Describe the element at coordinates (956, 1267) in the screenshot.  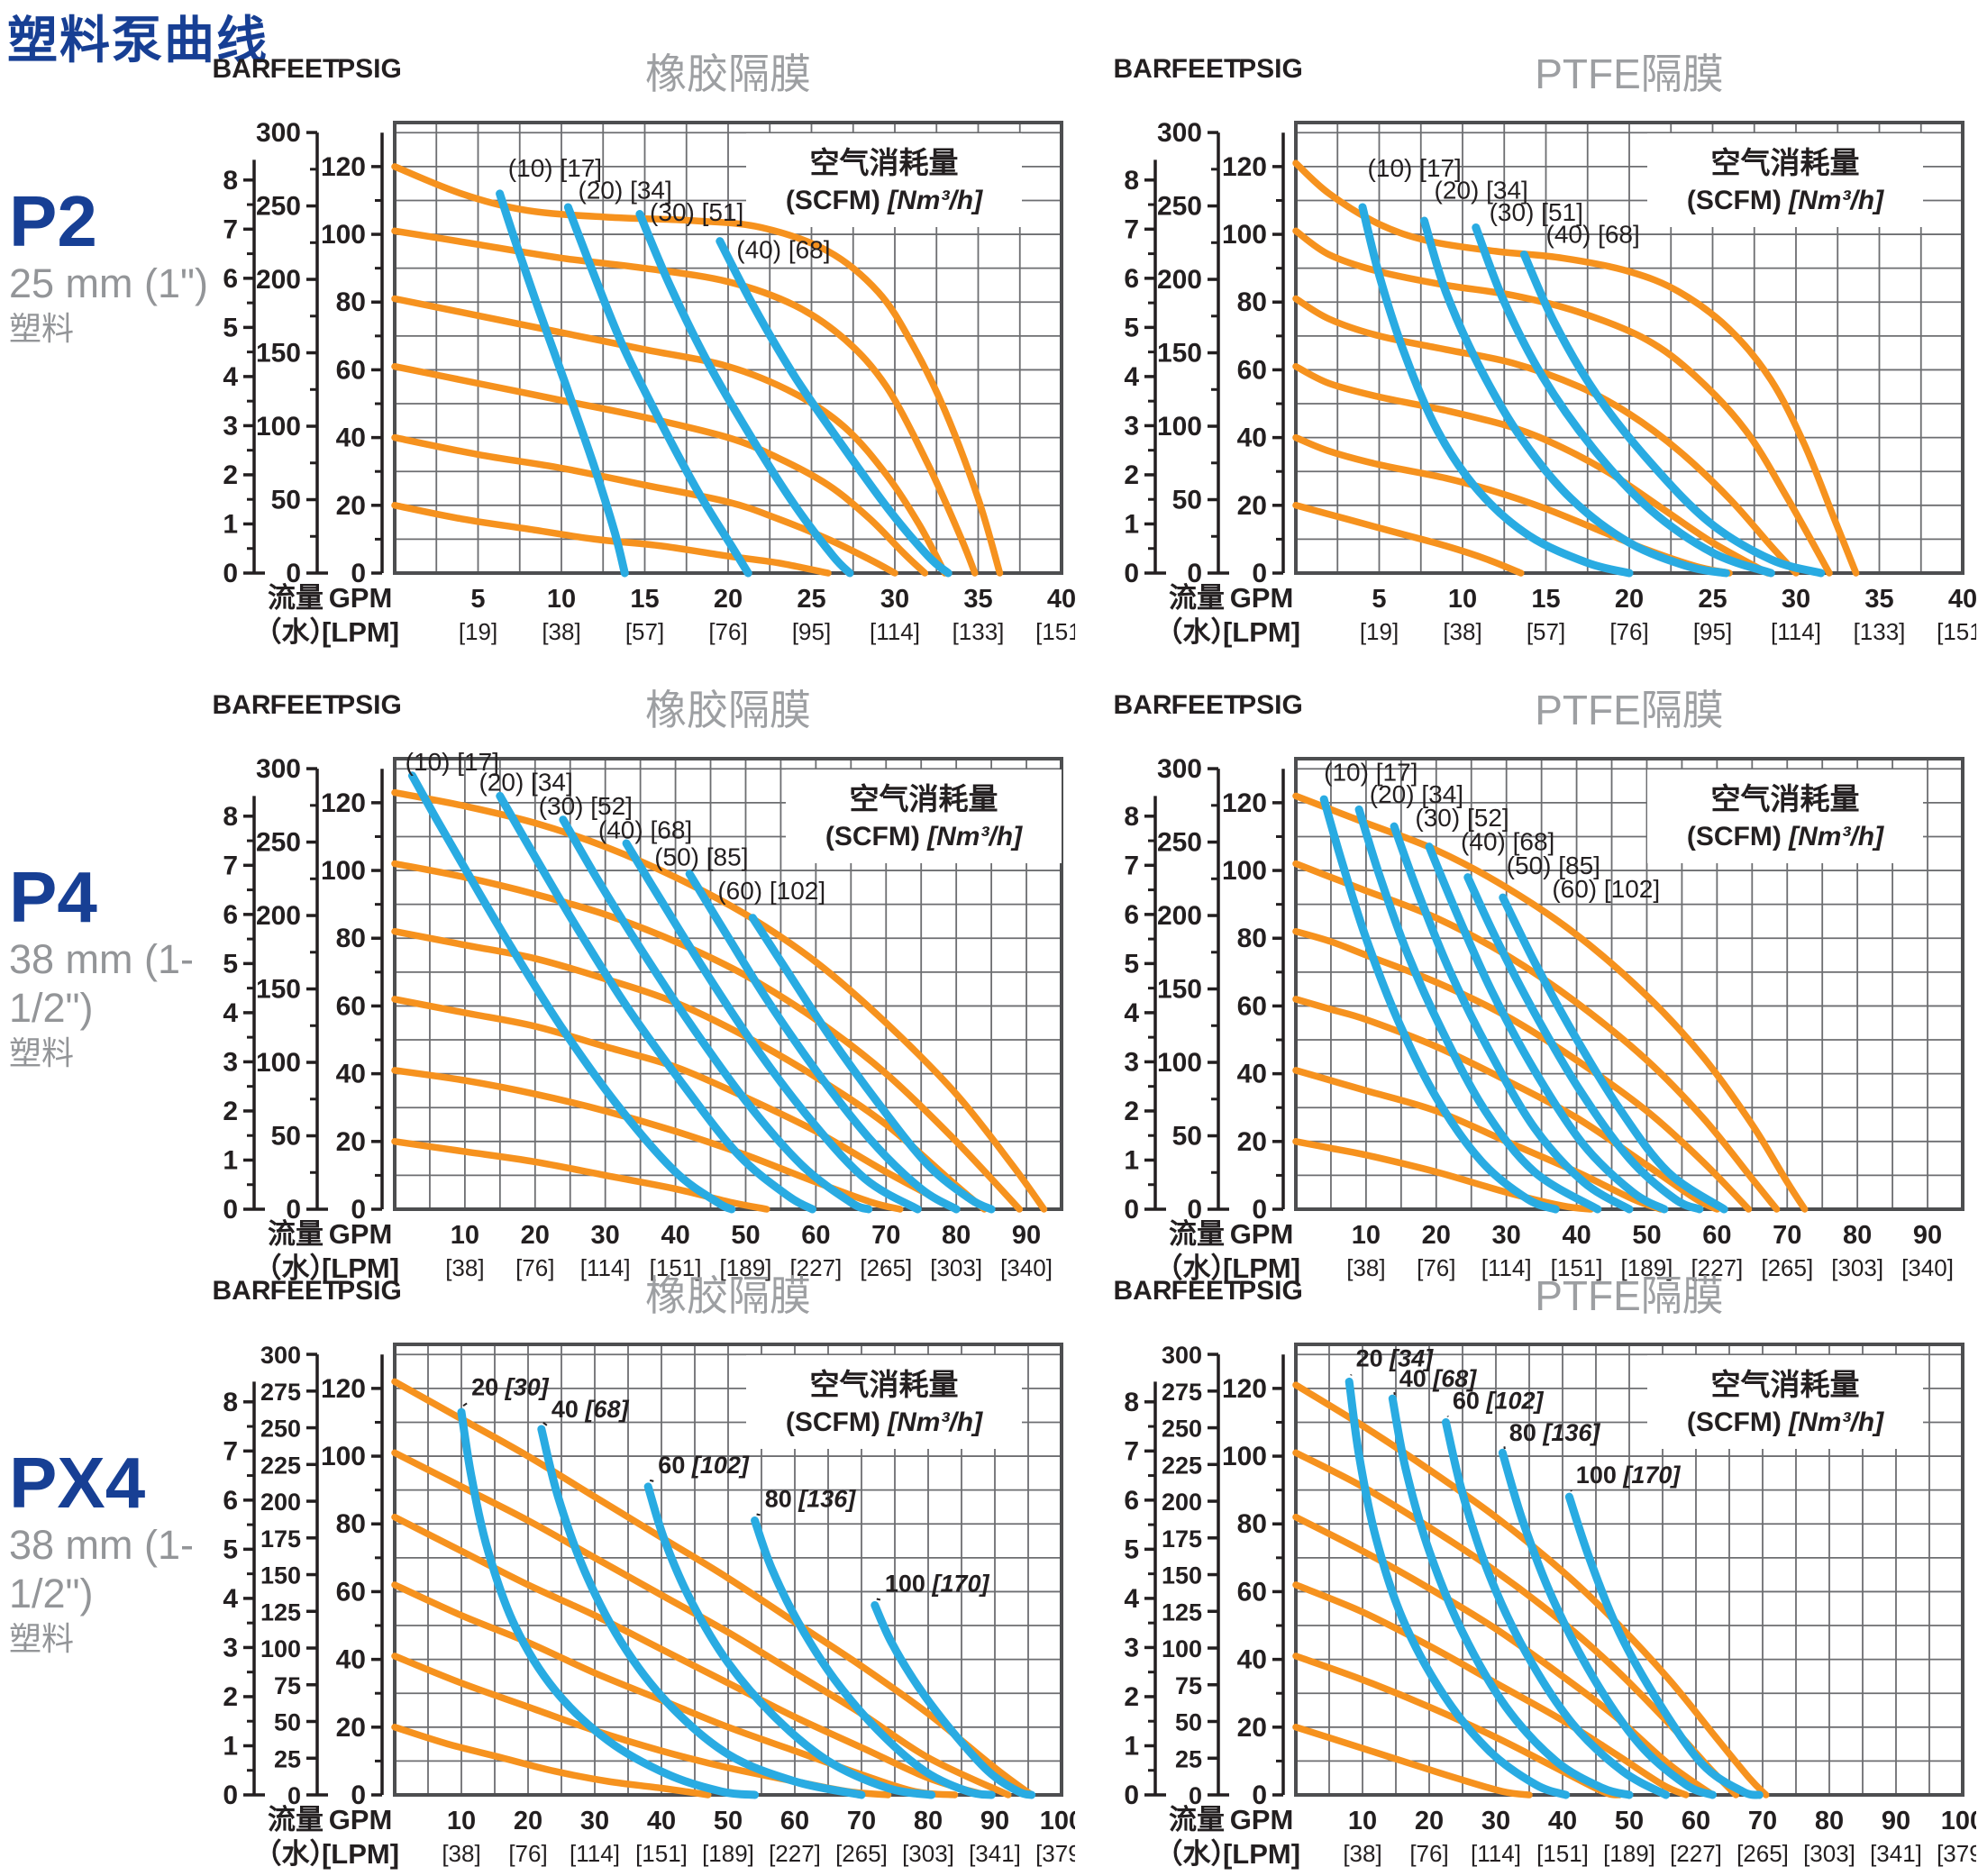
I see `svg-text: [303]` at that location.